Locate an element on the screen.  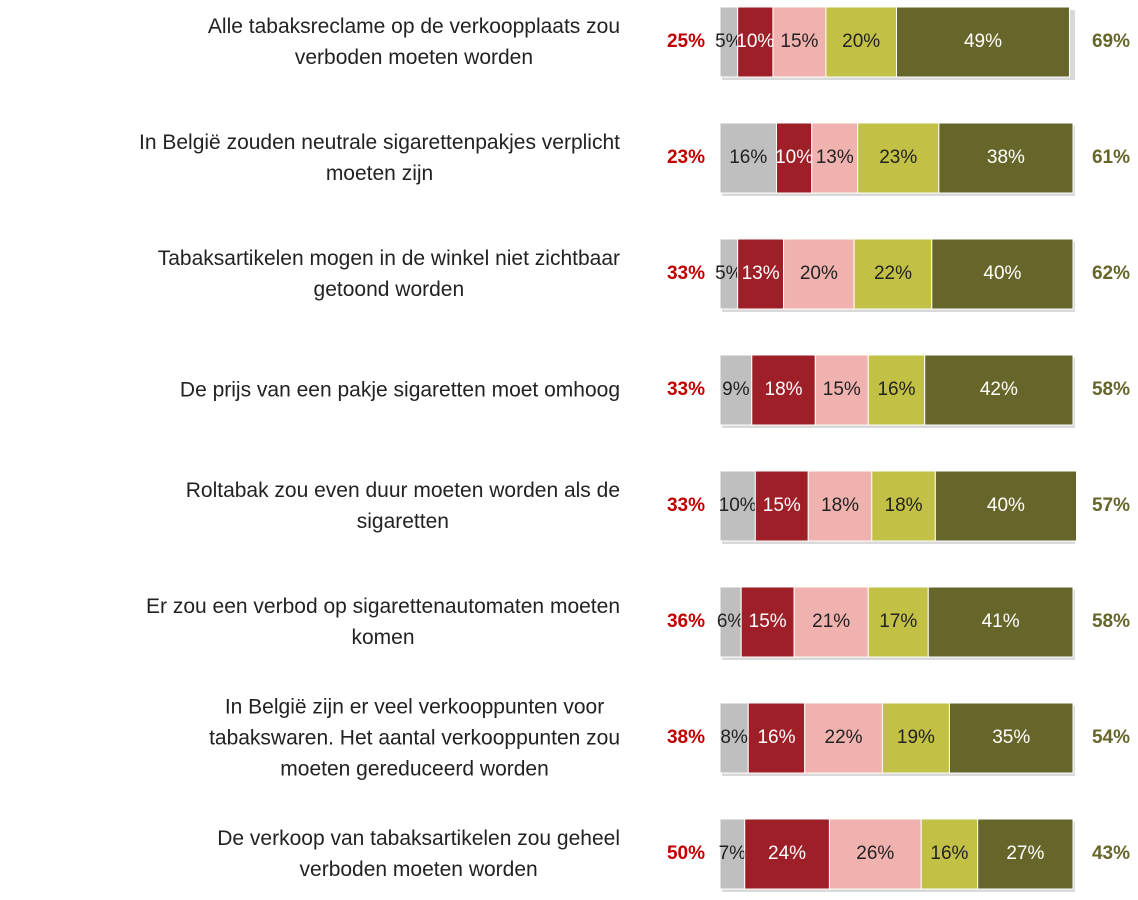
segment-label: 17% is located at coordinates (898, 621).